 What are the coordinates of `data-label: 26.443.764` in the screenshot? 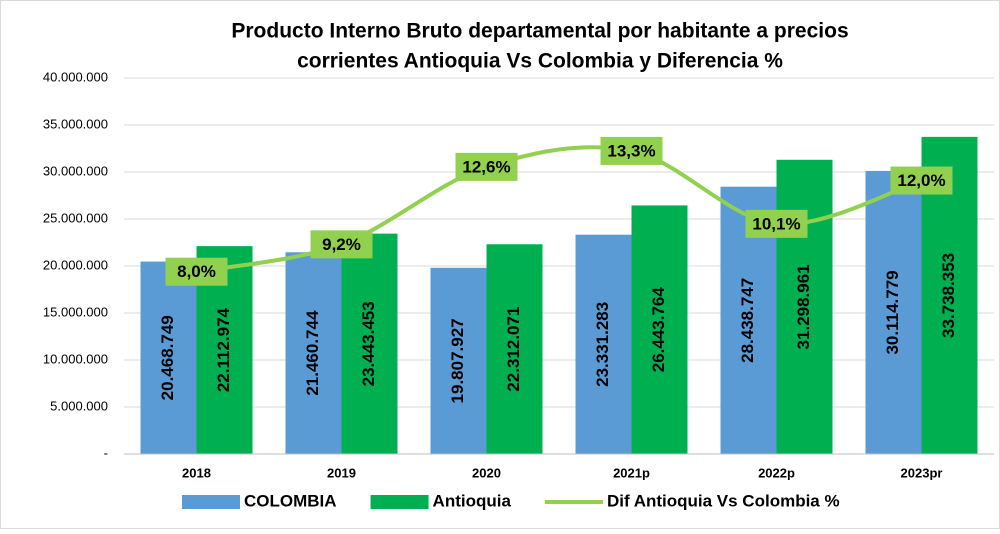 It's located at (658, 330).